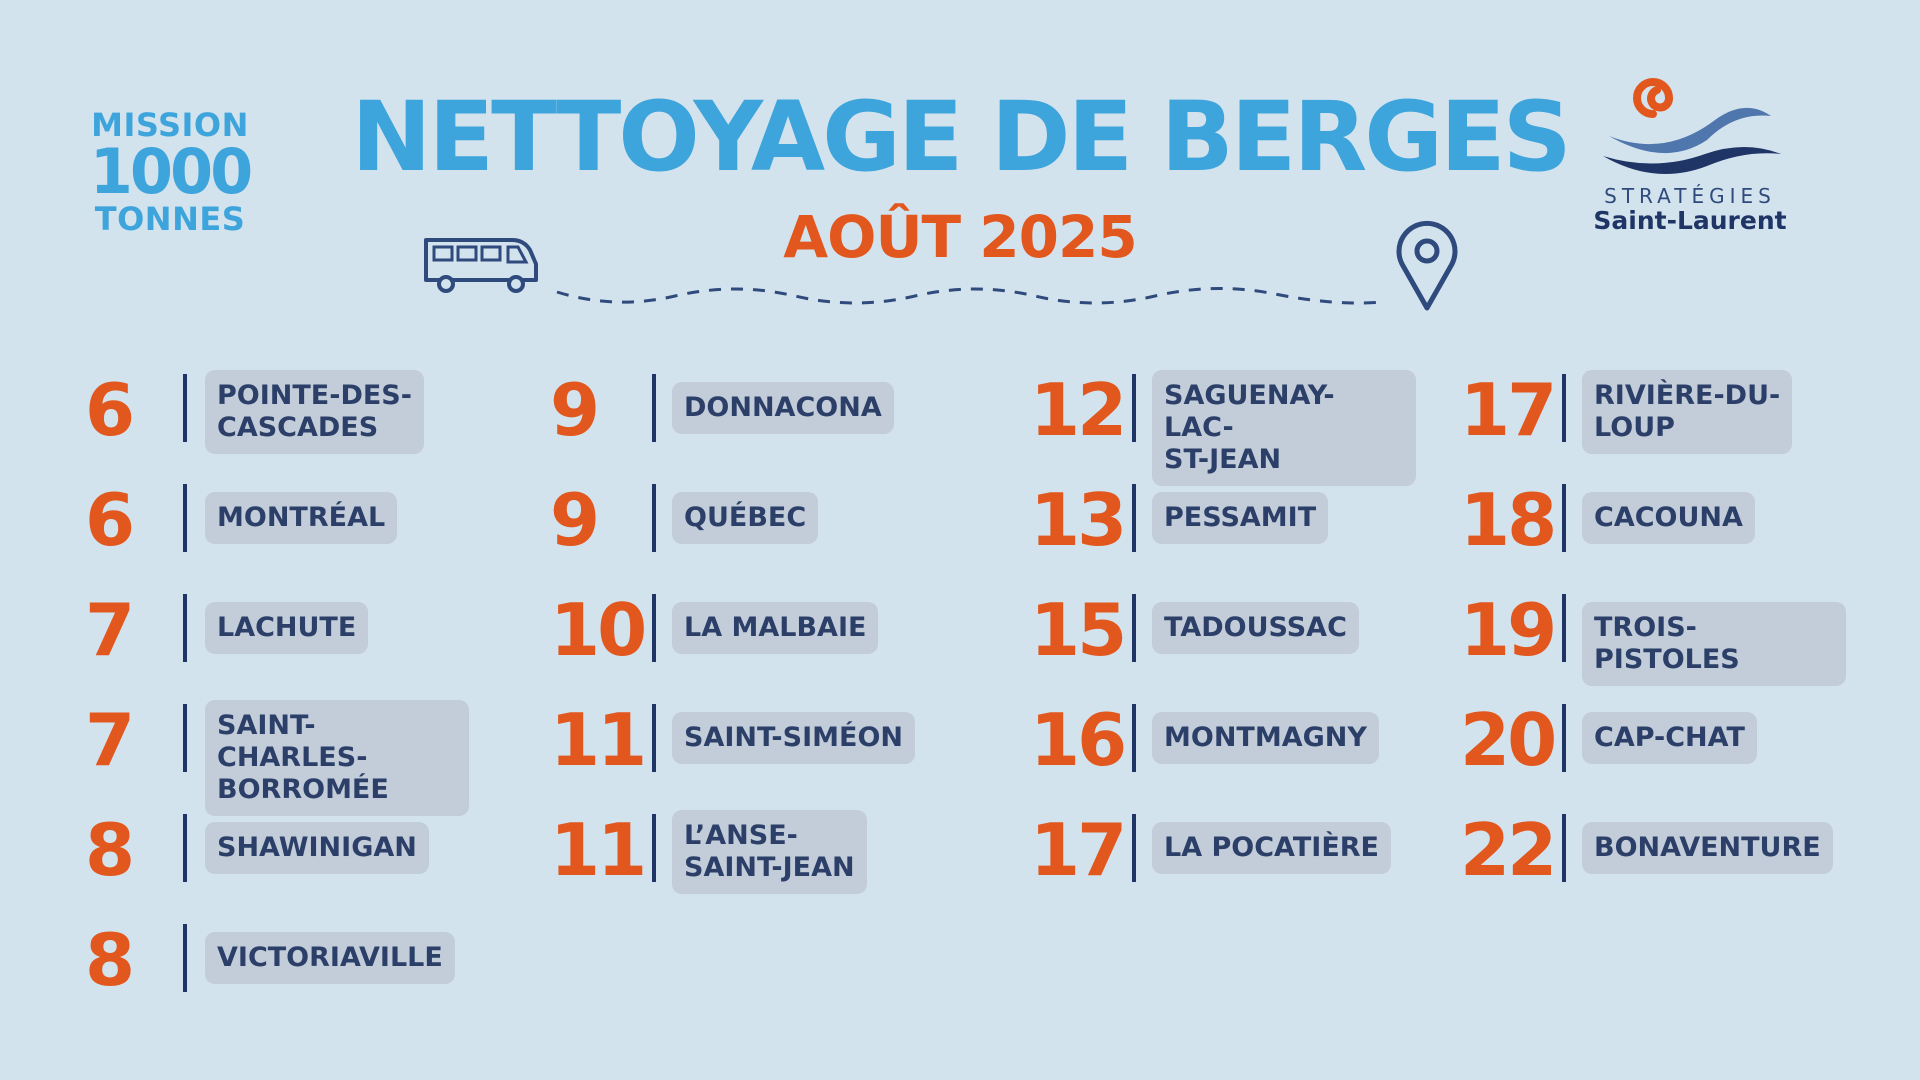 Image resolution: width=1920 pixels, height=1080 pixels. I want to click on entry-day: 20, so click(1508, 740).